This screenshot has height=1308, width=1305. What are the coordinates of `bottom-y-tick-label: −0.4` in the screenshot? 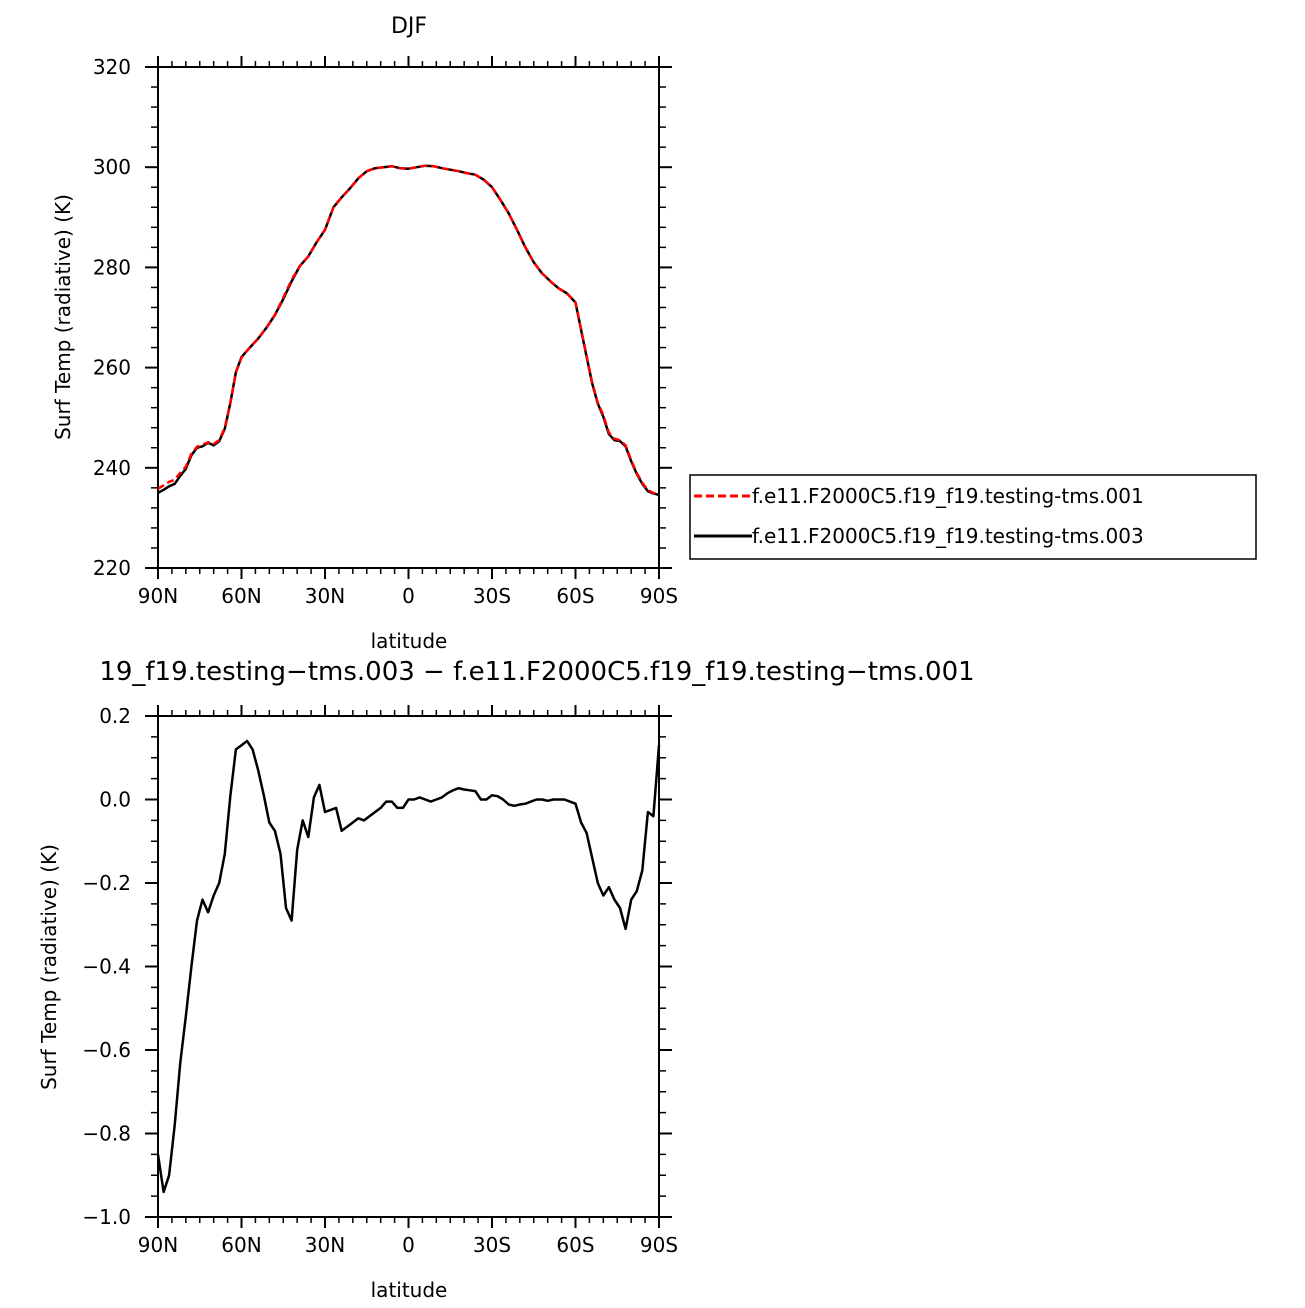 It's located at (106, 967).